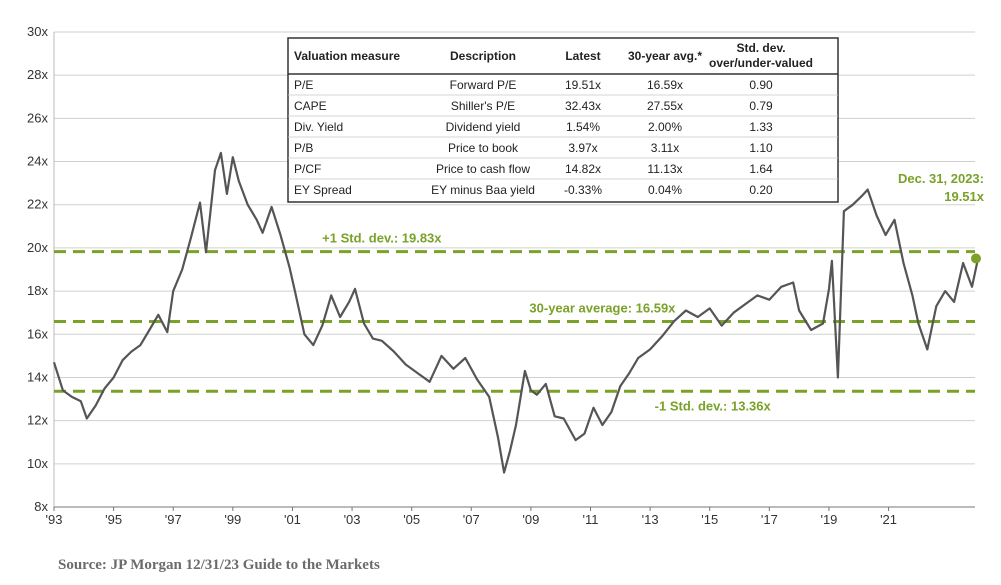  Describe the element at coordinates (37, 161) in the screenshot. I see `y-tick-label: 24x` at that location.